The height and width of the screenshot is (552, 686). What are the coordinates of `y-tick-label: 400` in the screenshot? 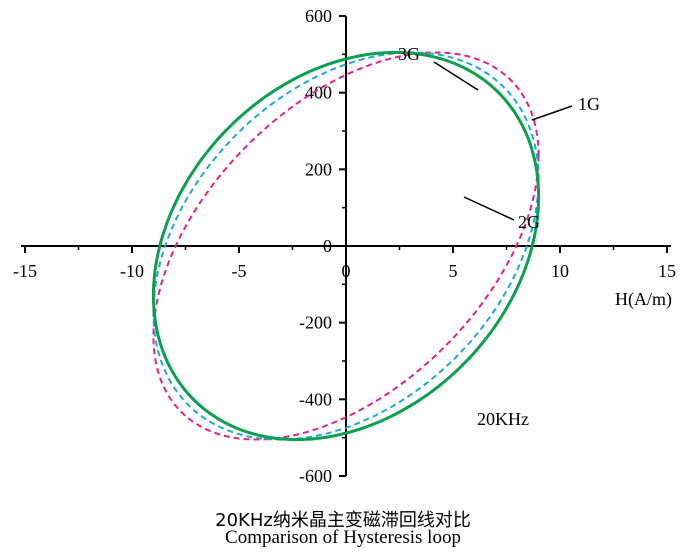 It's located at (318, 93).